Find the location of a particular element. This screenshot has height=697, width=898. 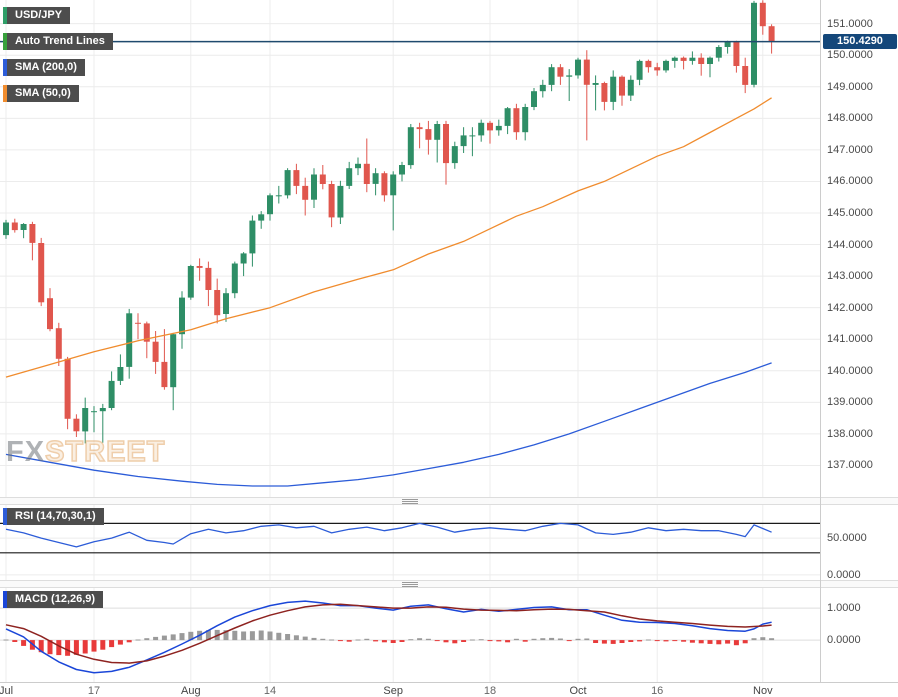

time-axis-label: 14 is located at coordinates (270, 691).